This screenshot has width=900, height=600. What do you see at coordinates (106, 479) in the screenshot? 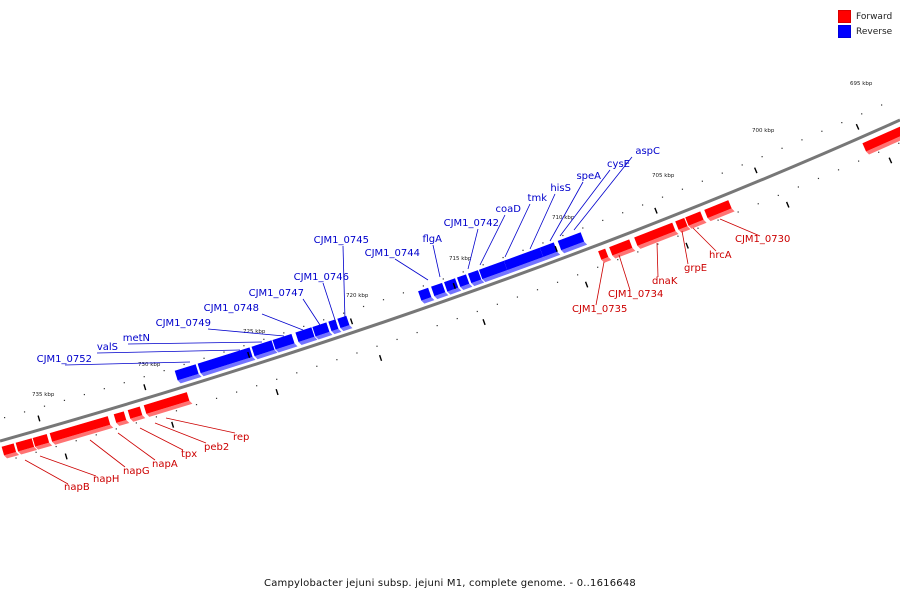
I see `forward-gene-label: napH` at bounding box center [106, 479].